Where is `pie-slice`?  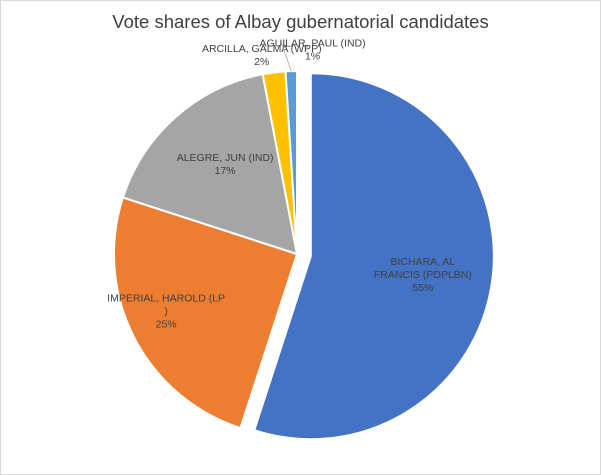
pie-slice is located at coordinates (210, 164).